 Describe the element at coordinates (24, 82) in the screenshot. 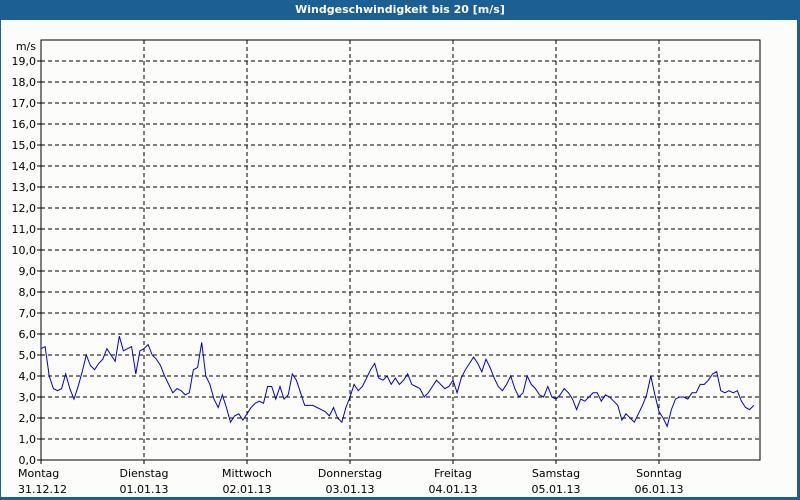

I see `y-tick-label: 18,0` at that location.